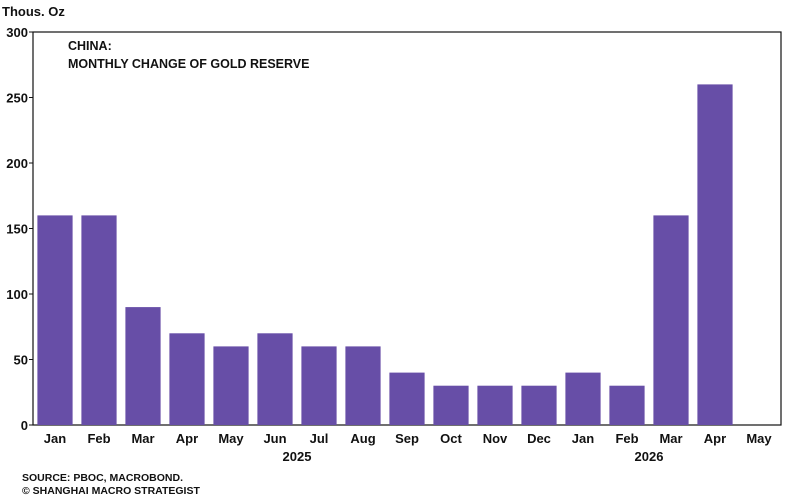 This screenshot has height=503, width=800. Describe the element at coordinates (24, 425) in the screenshot. I see `y-tick-label: 0` at that location.